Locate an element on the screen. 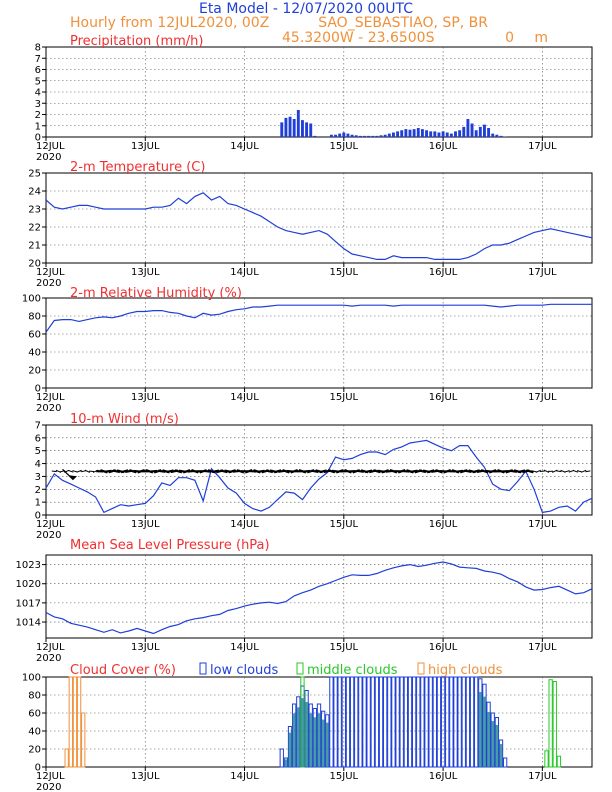 This screenshot has width=612, height=792. middle-clouds-legend-icon is located at coordinates (300, 668).